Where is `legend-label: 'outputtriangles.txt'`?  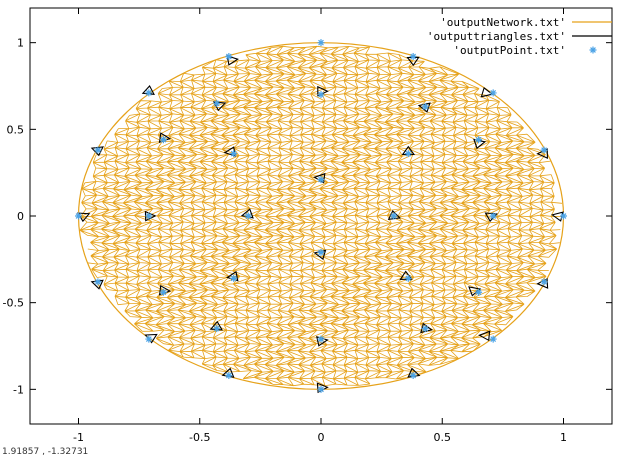 legend-label: 'outputtriangles.txt' is located at coordinates (496, 36).